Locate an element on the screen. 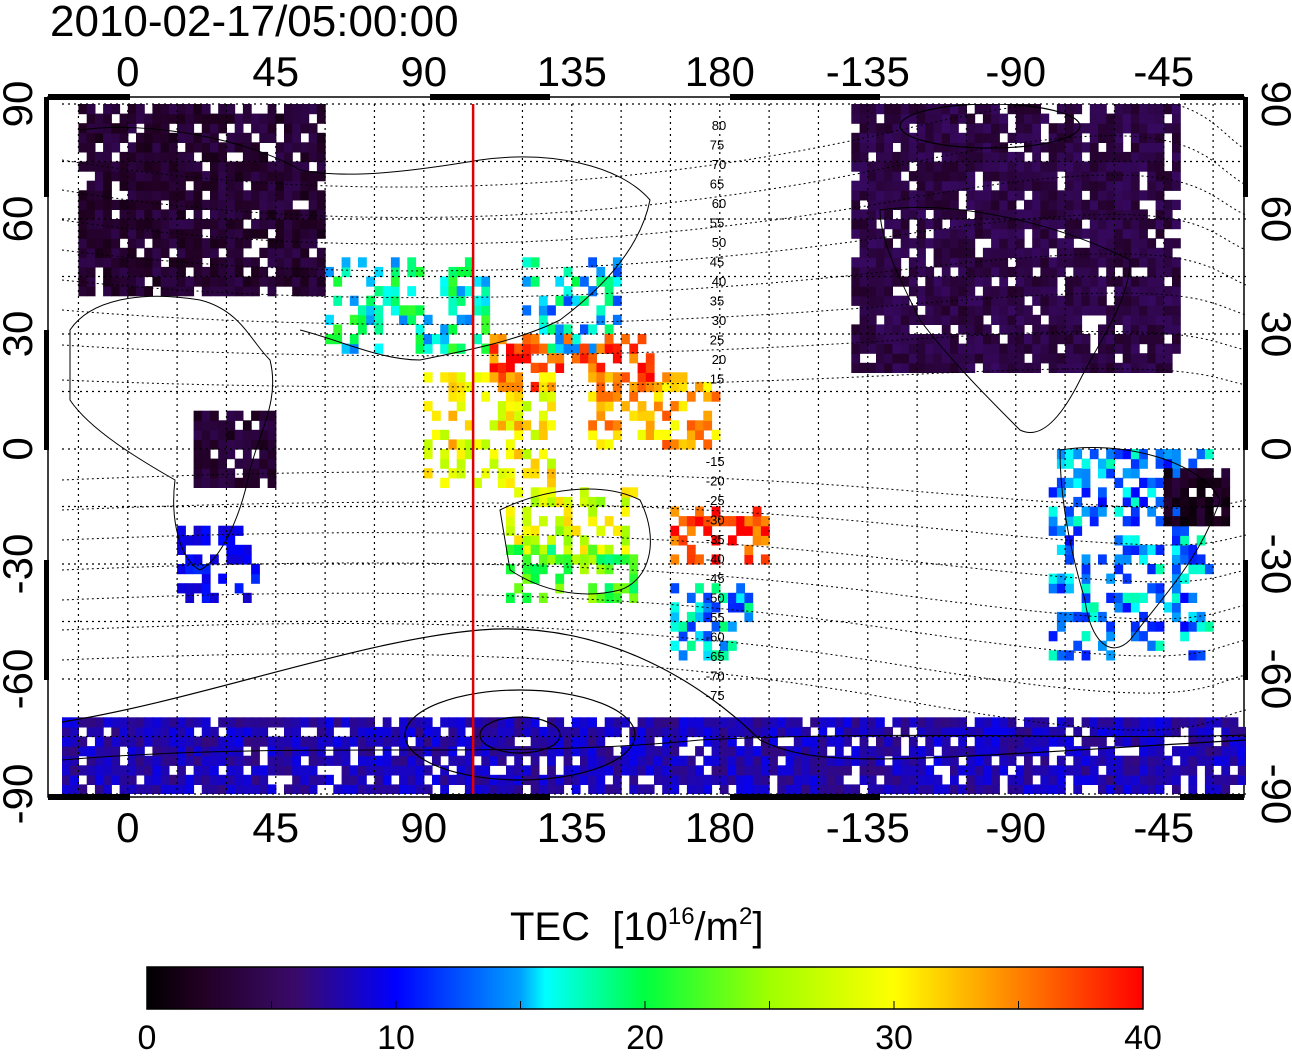 This screenshot has width=1292, height=1057. tec-region is located at coordinates (408, 305).